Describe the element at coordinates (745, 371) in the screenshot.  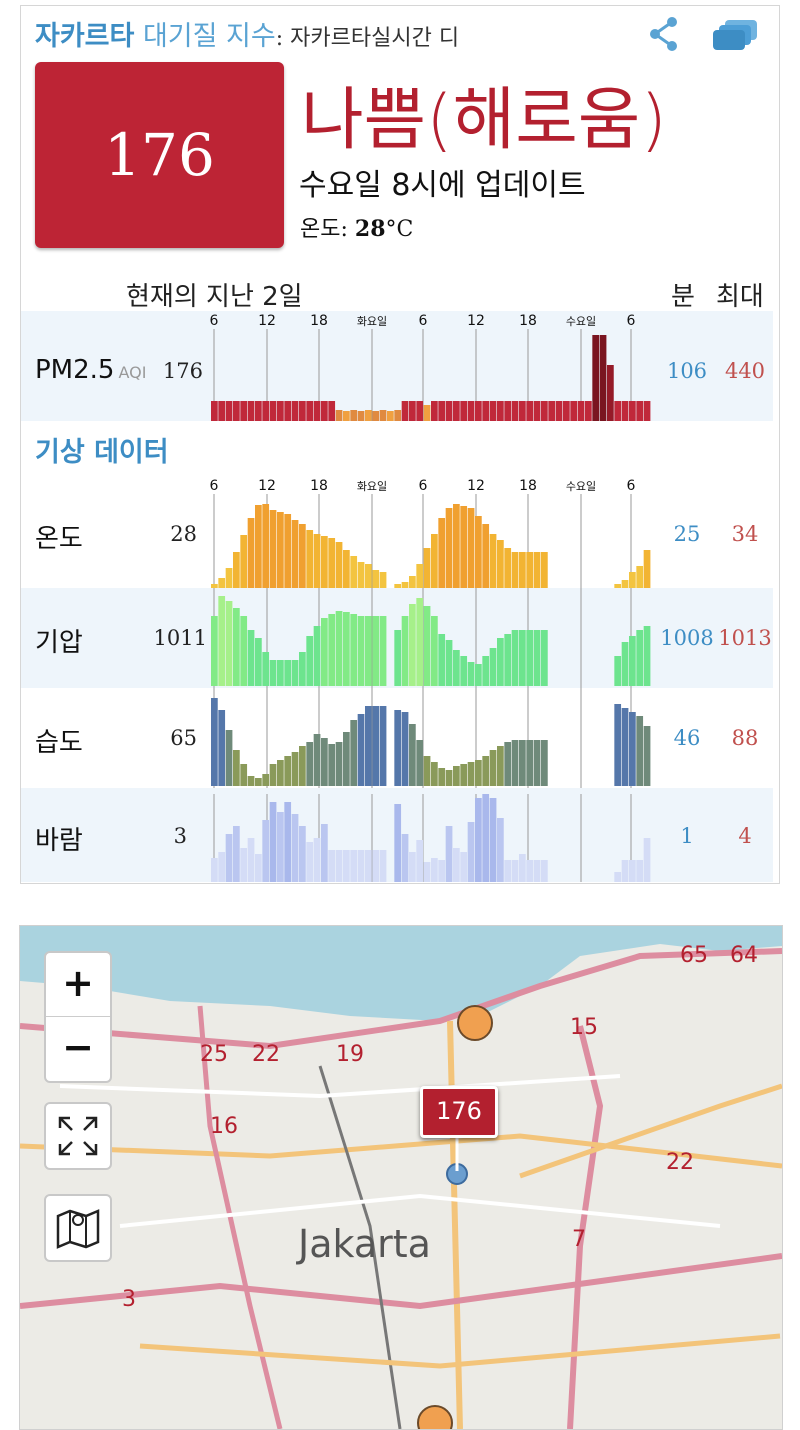
I see `pm25-max: 440` at that location.